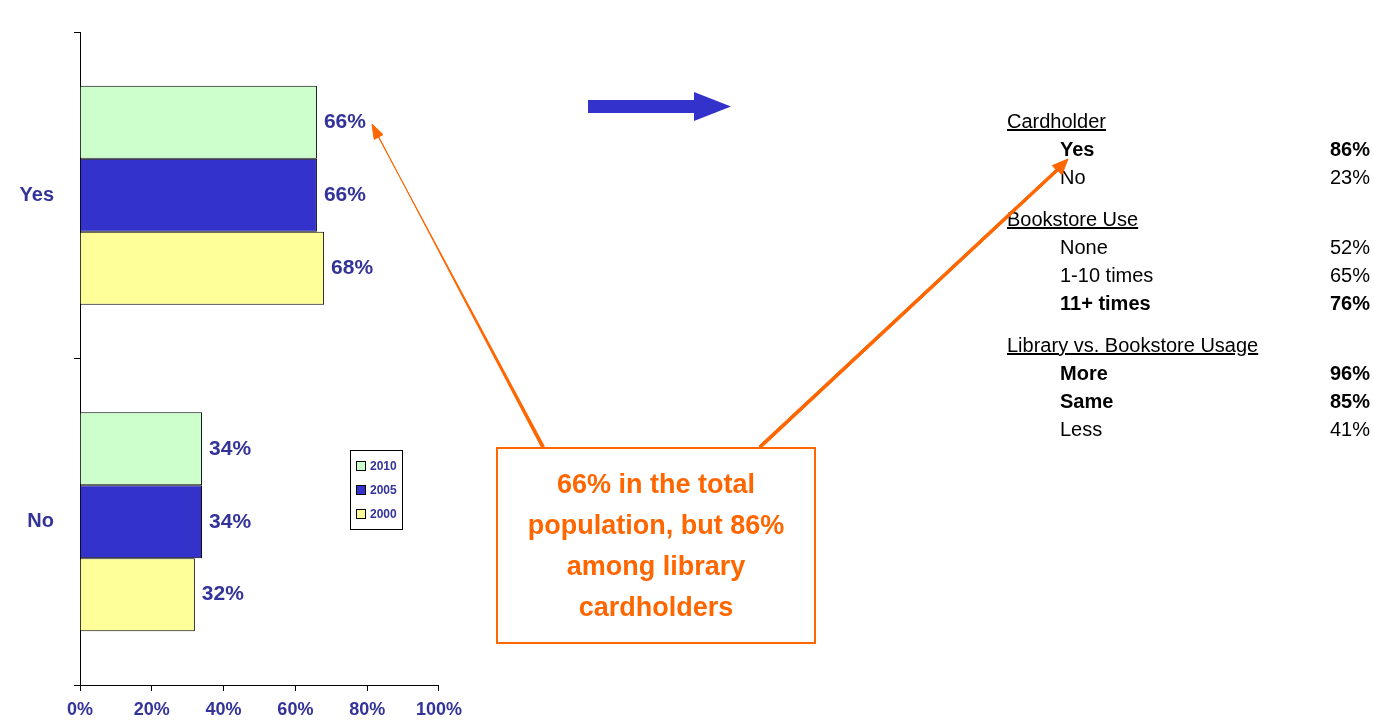 This screenshot has width=1374, height=728. Describe the element at coordinates (1105, 303) in the screenshot. I see `text: 11+ times` at that location.